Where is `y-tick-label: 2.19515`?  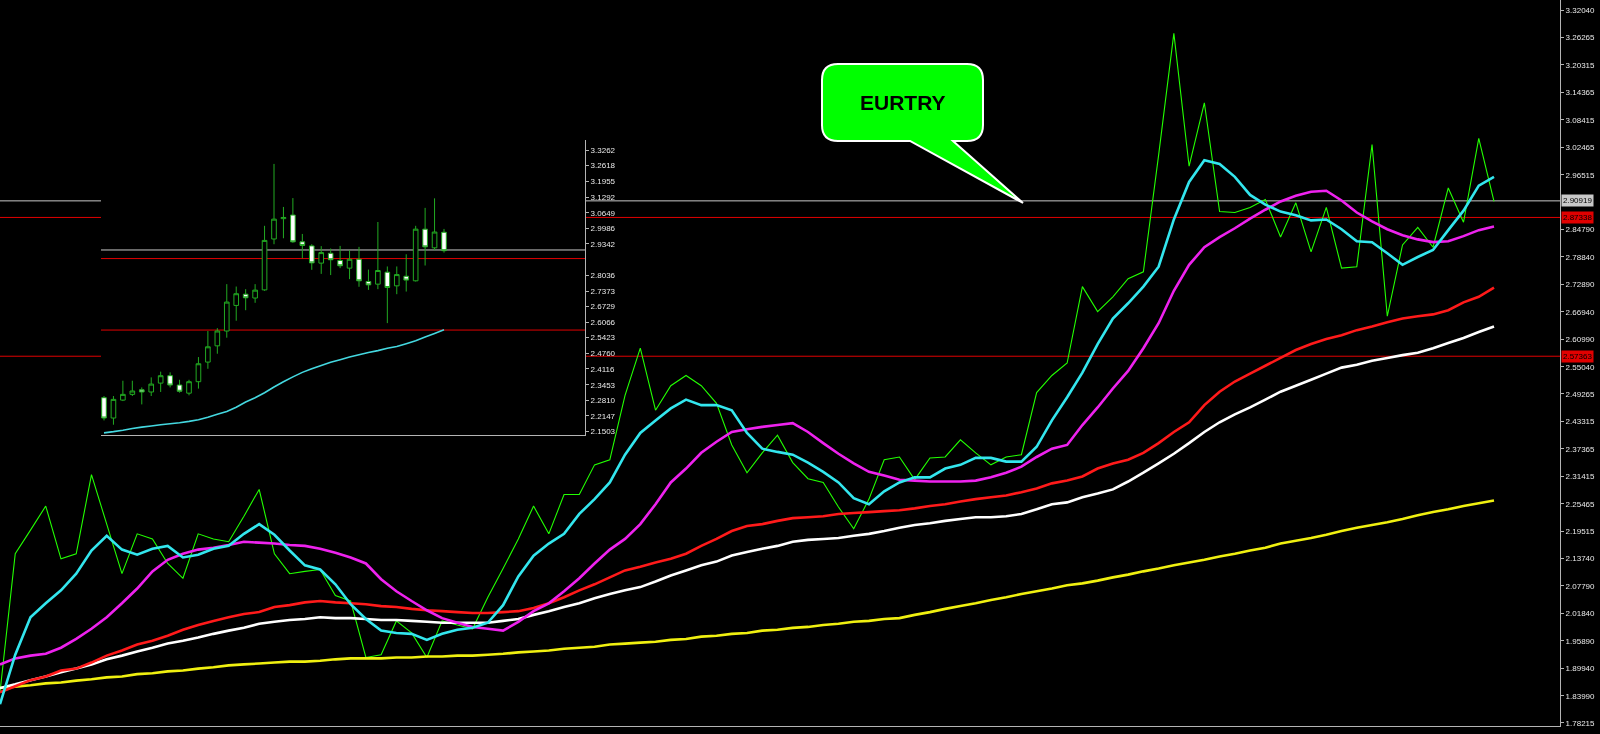 y-tick-label: 2.19515 is located at coordinates (1580, 532).